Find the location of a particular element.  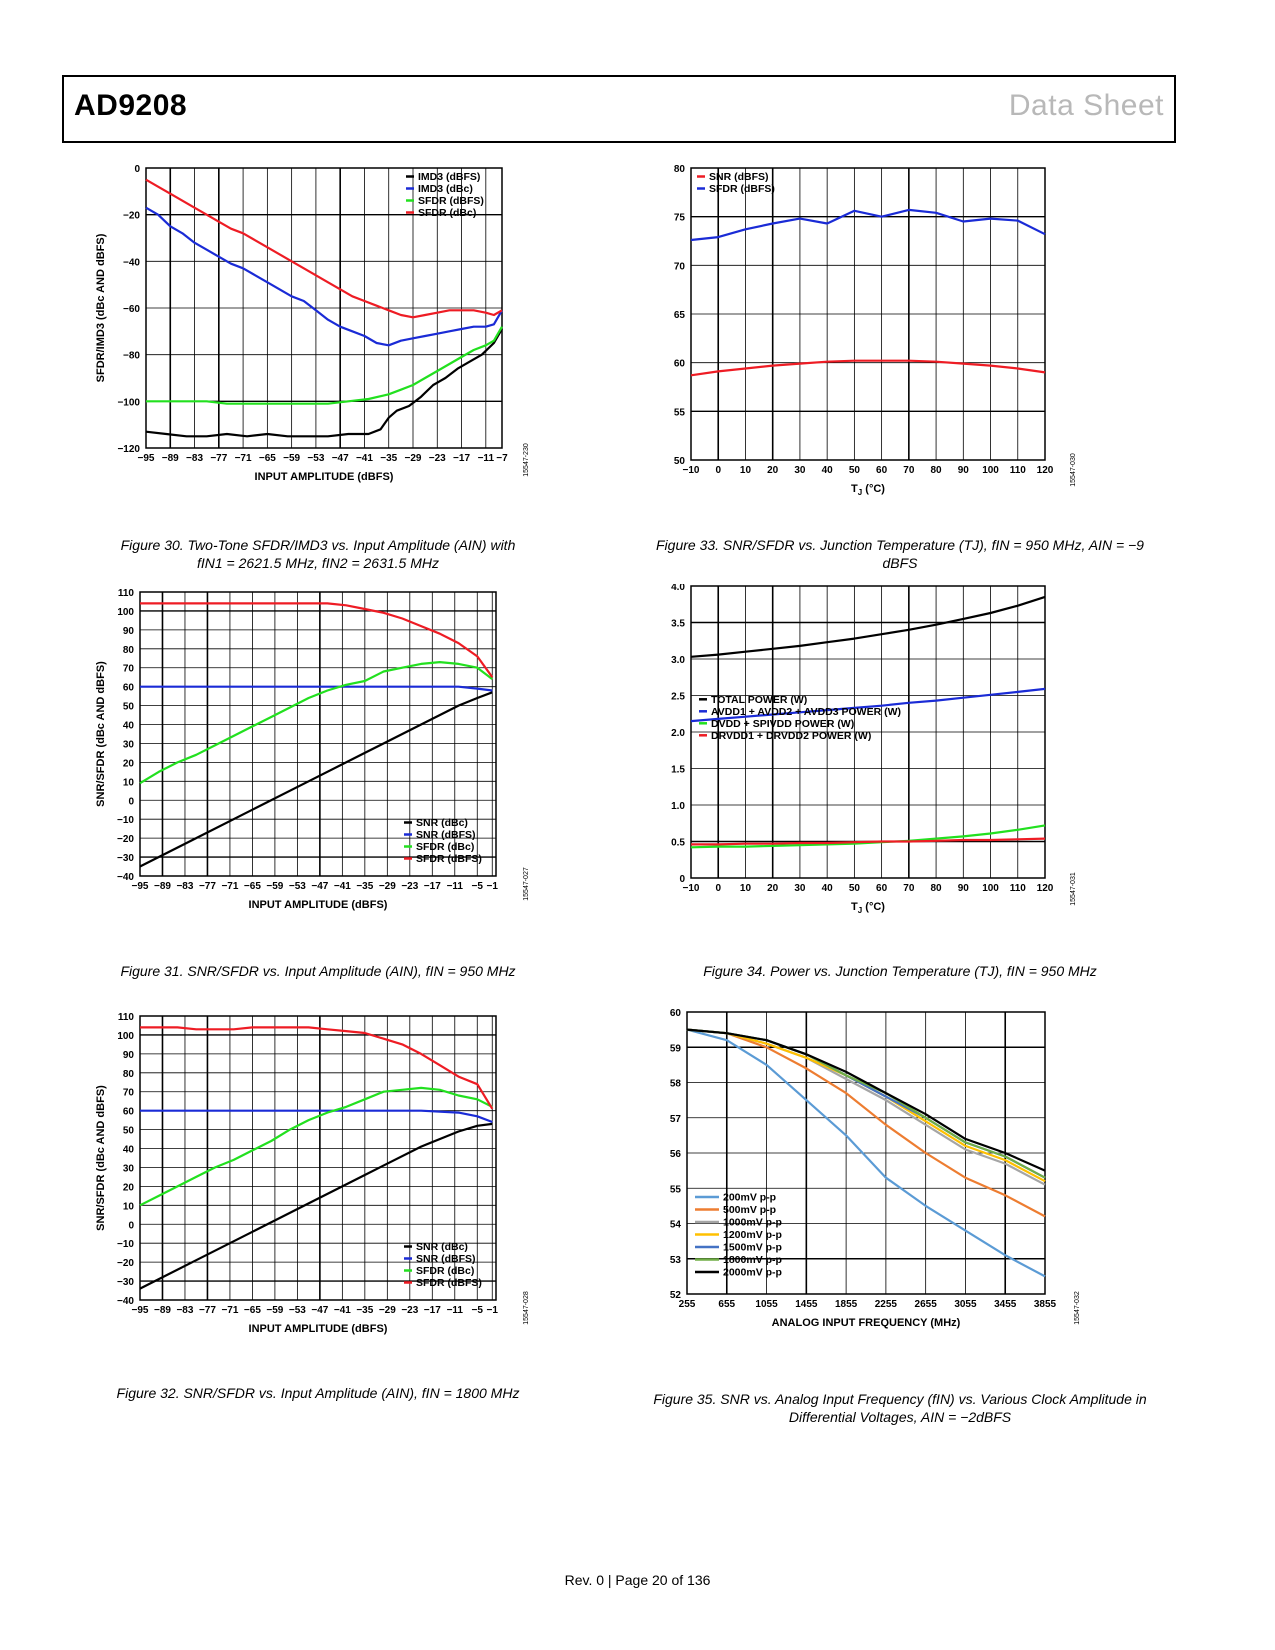

x-tick-label: 30 is located at coordinates (800, 888).